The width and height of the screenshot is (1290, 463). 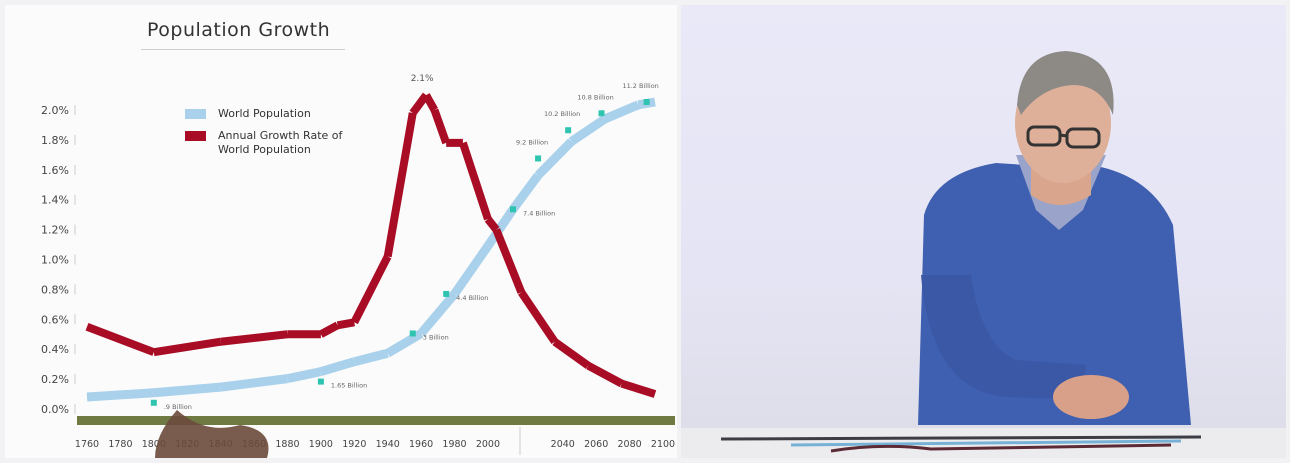 What do you see at coordinates (55, 110) in the screenshot?
I see `y-tick-label: 2.0%` at bounding box center [55, 110].